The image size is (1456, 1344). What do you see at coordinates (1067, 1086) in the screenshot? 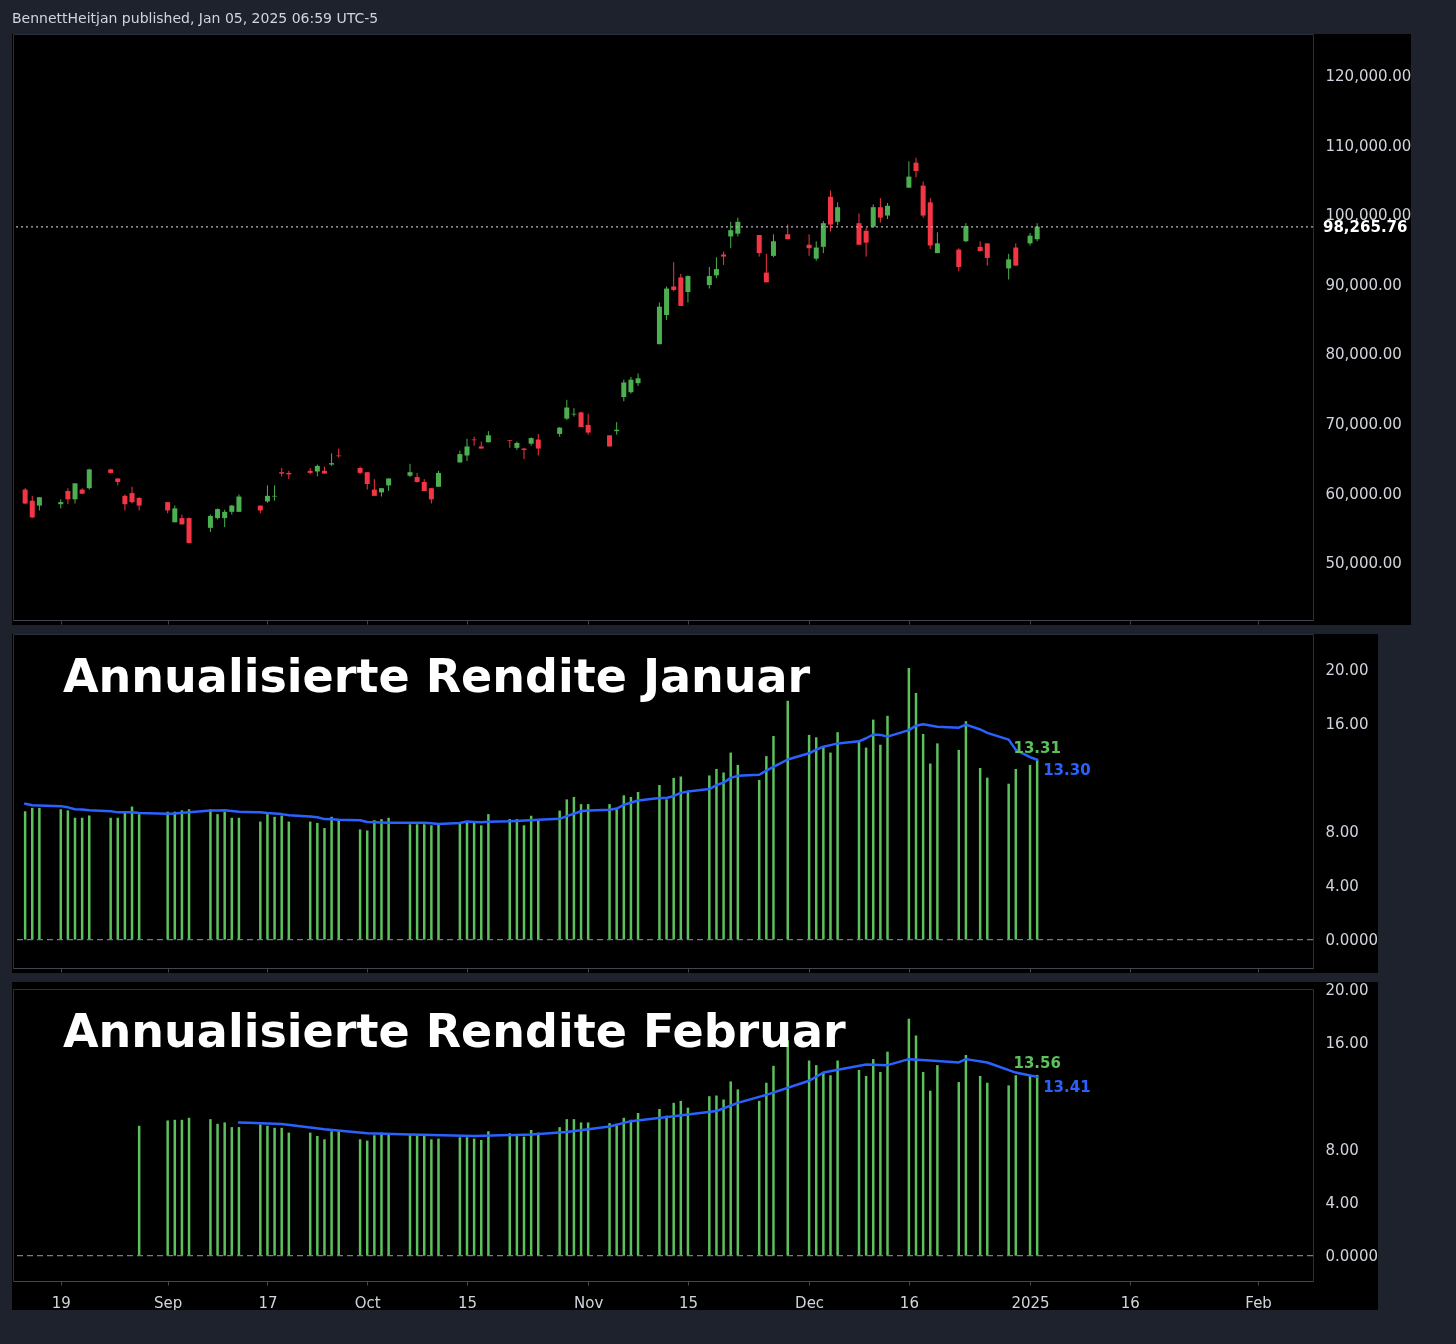
I see `data-label: 13.41` at bounding box center [1067, 1086].